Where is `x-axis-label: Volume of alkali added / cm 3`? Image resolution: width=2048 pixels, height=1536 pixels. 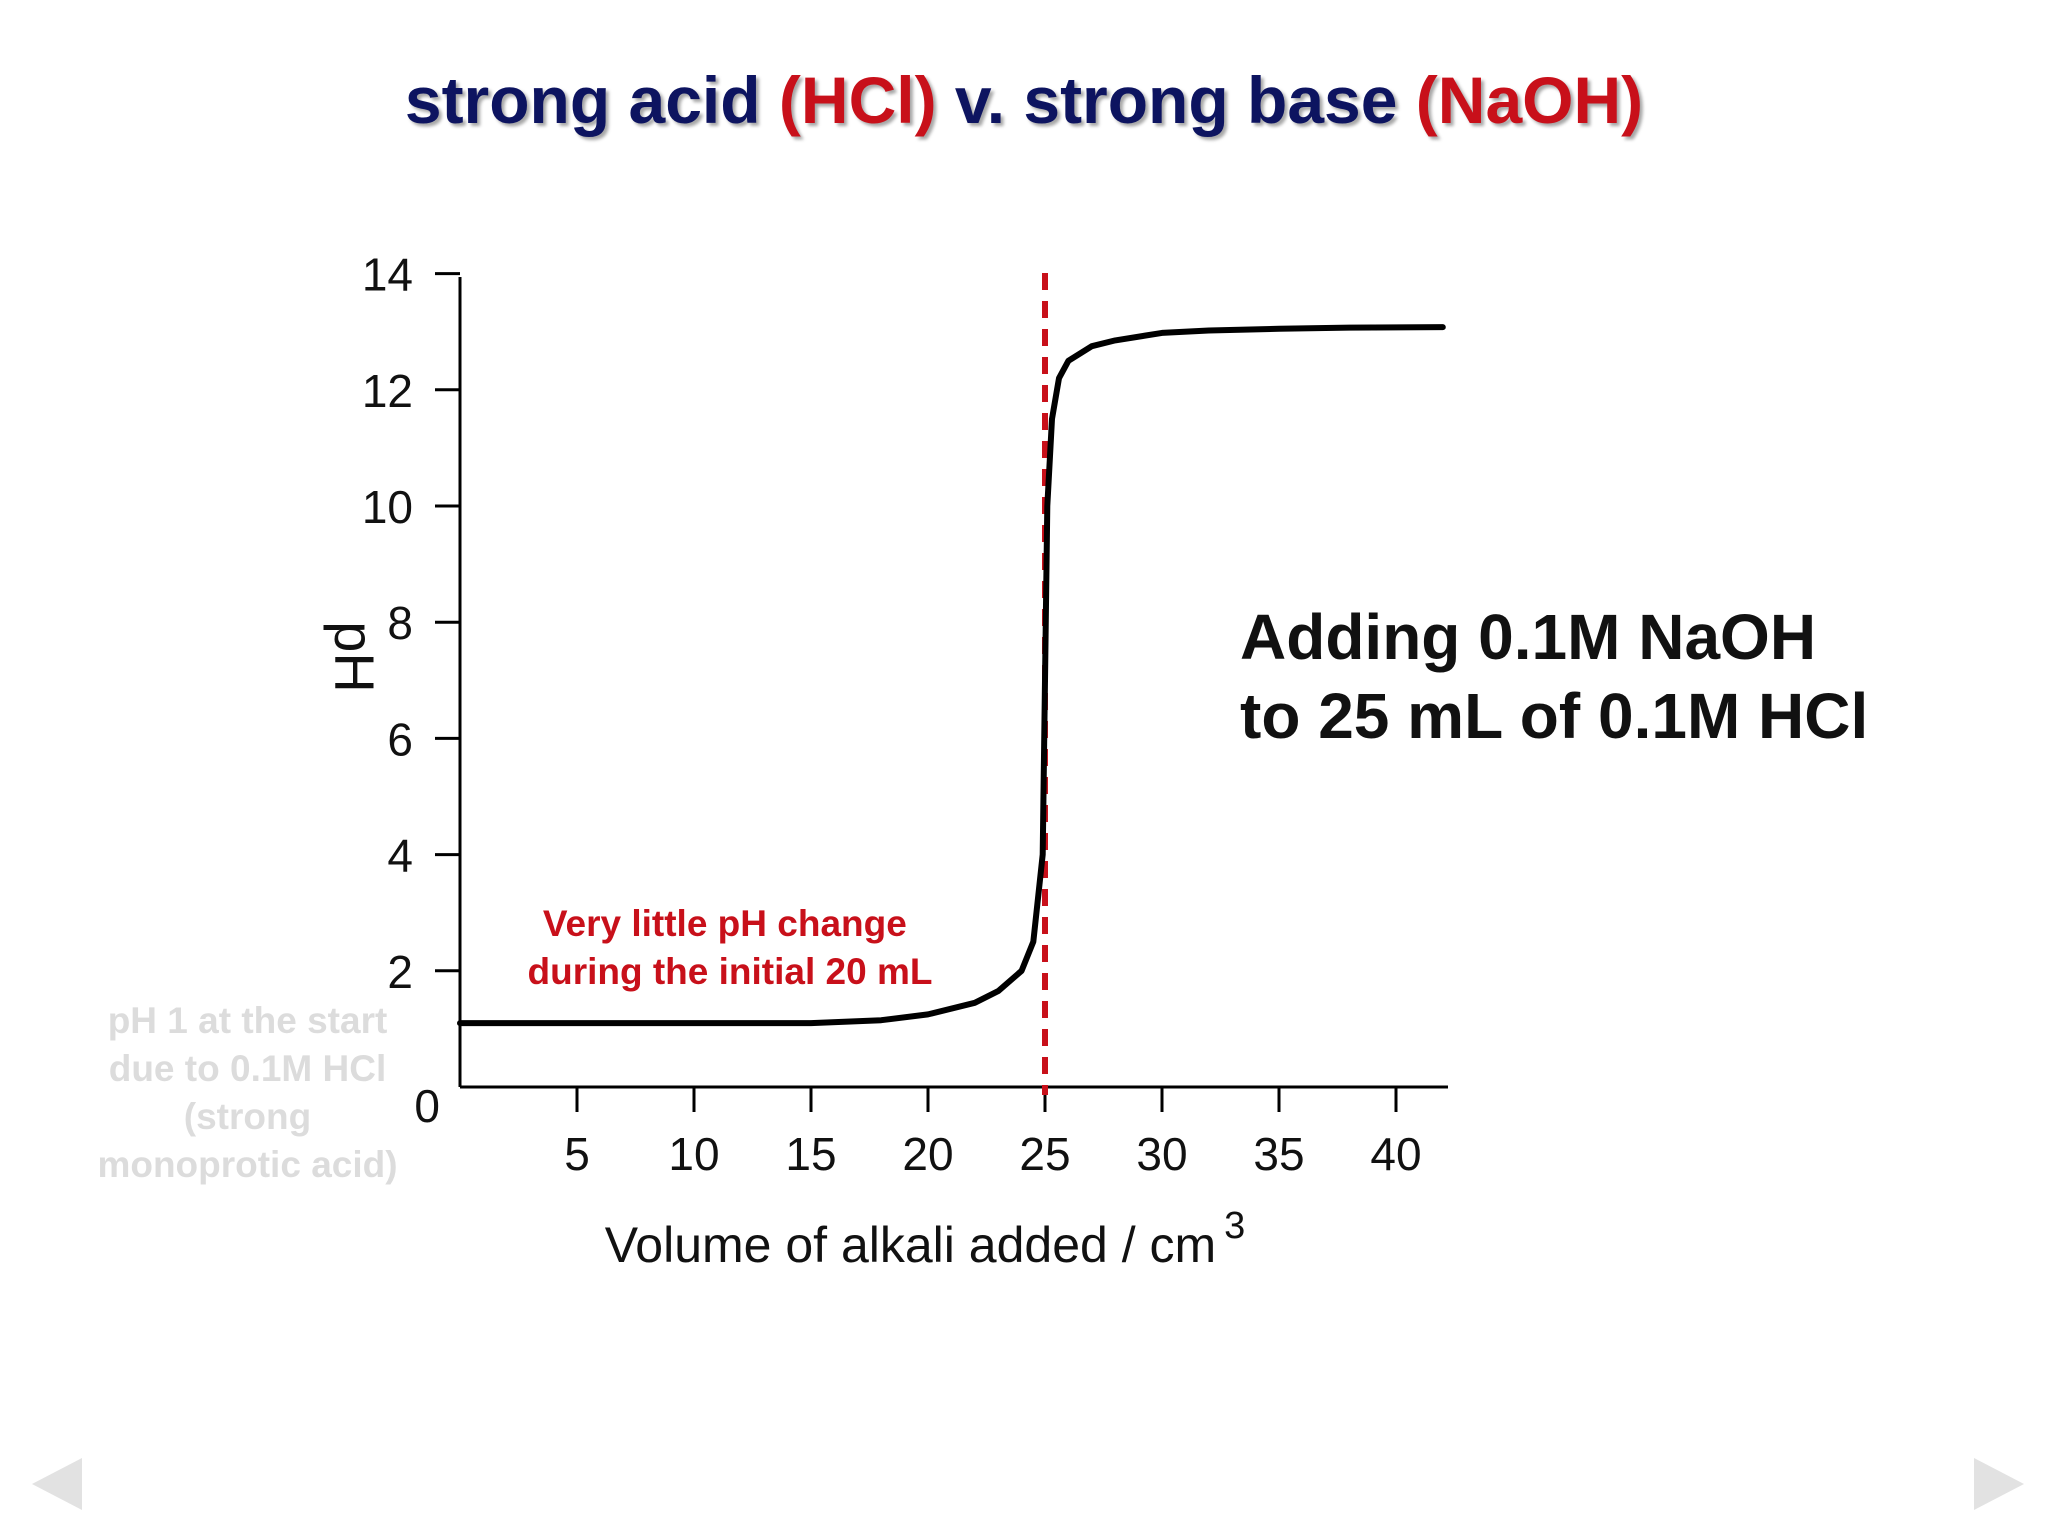
x-axis-label: Volume of alkali added / cm 3 is located at coordinates (925, 1239).